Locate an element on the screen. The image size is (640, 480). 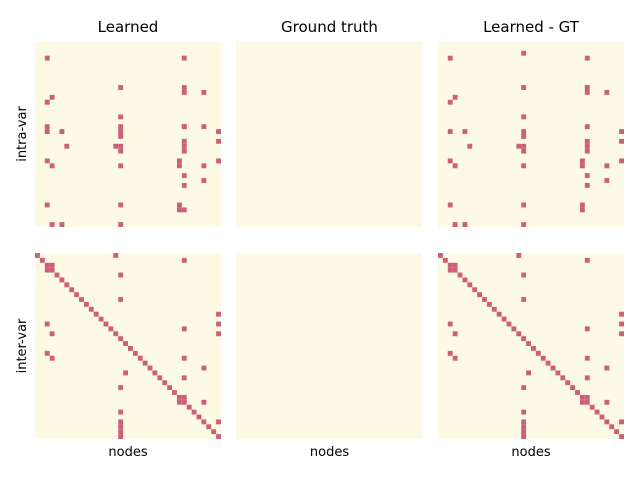
heatmap-panel-intra-var-ground-truth is located at coordinates (329, 134).